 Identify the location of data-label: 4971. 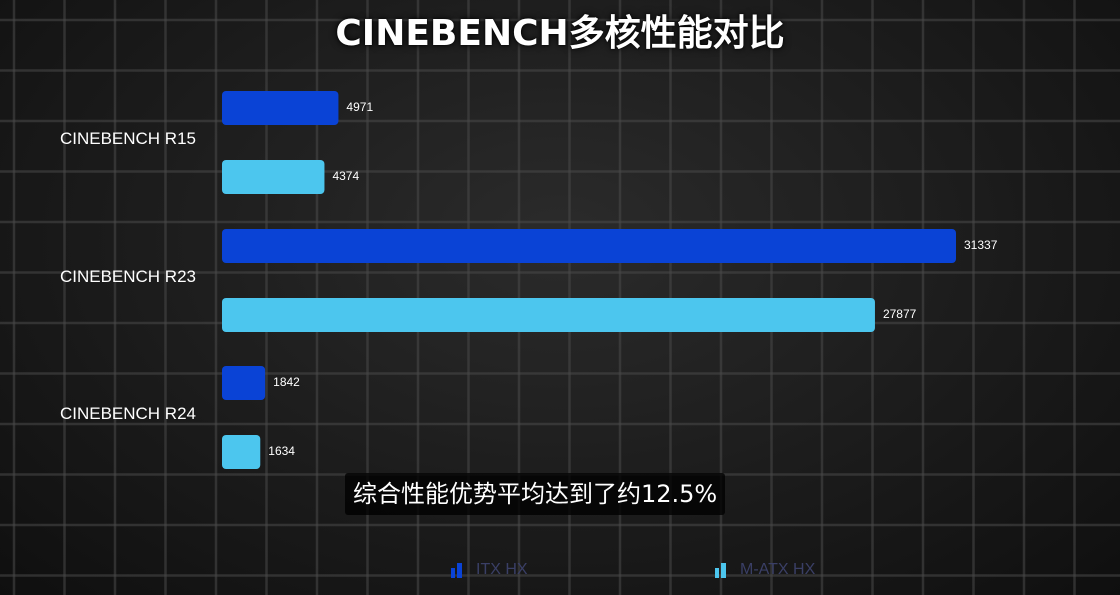
(359, 107).